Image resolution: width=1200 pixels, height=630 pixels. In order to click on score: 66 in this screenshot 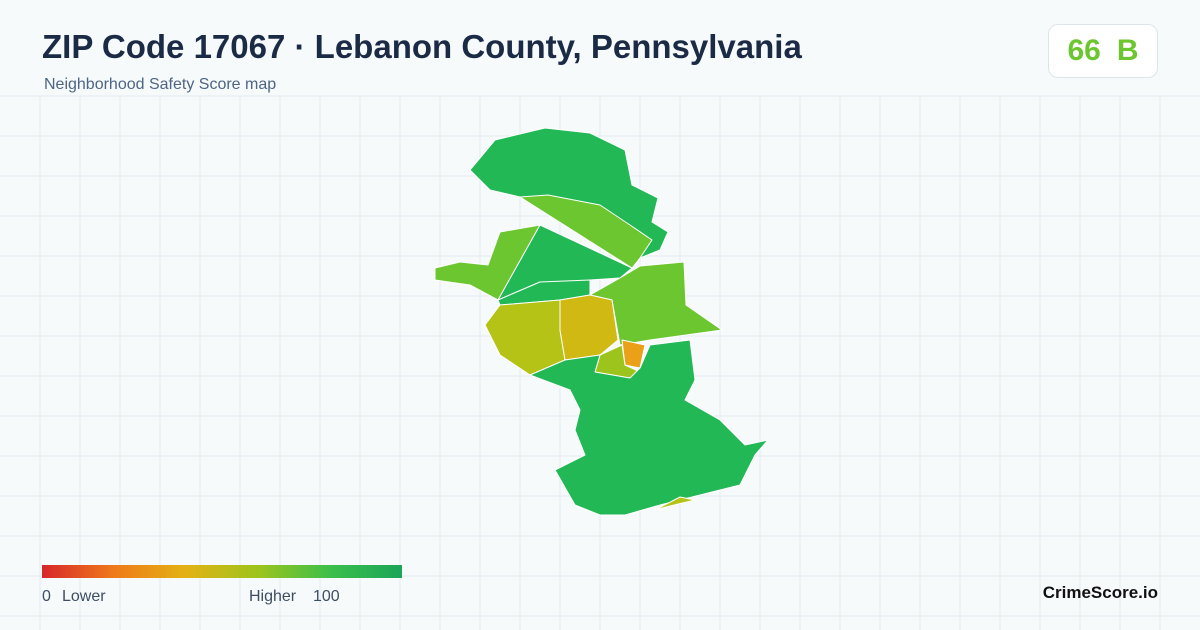, I will do `click(1084, 50)`.